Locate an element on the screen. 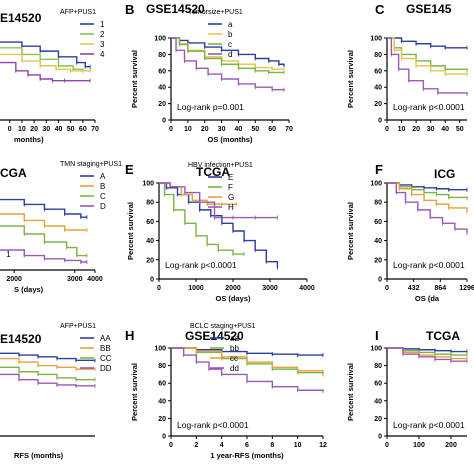 The image size is (474, 474). axes: 0 20 40 60 80 100 0 10 20 30 40 50 is located at coordinates (418, 84).